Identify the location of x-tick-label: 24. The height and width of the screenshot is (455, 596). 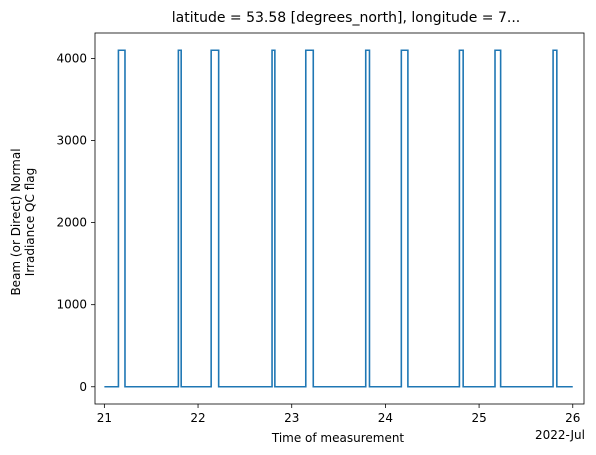
(385, 418).